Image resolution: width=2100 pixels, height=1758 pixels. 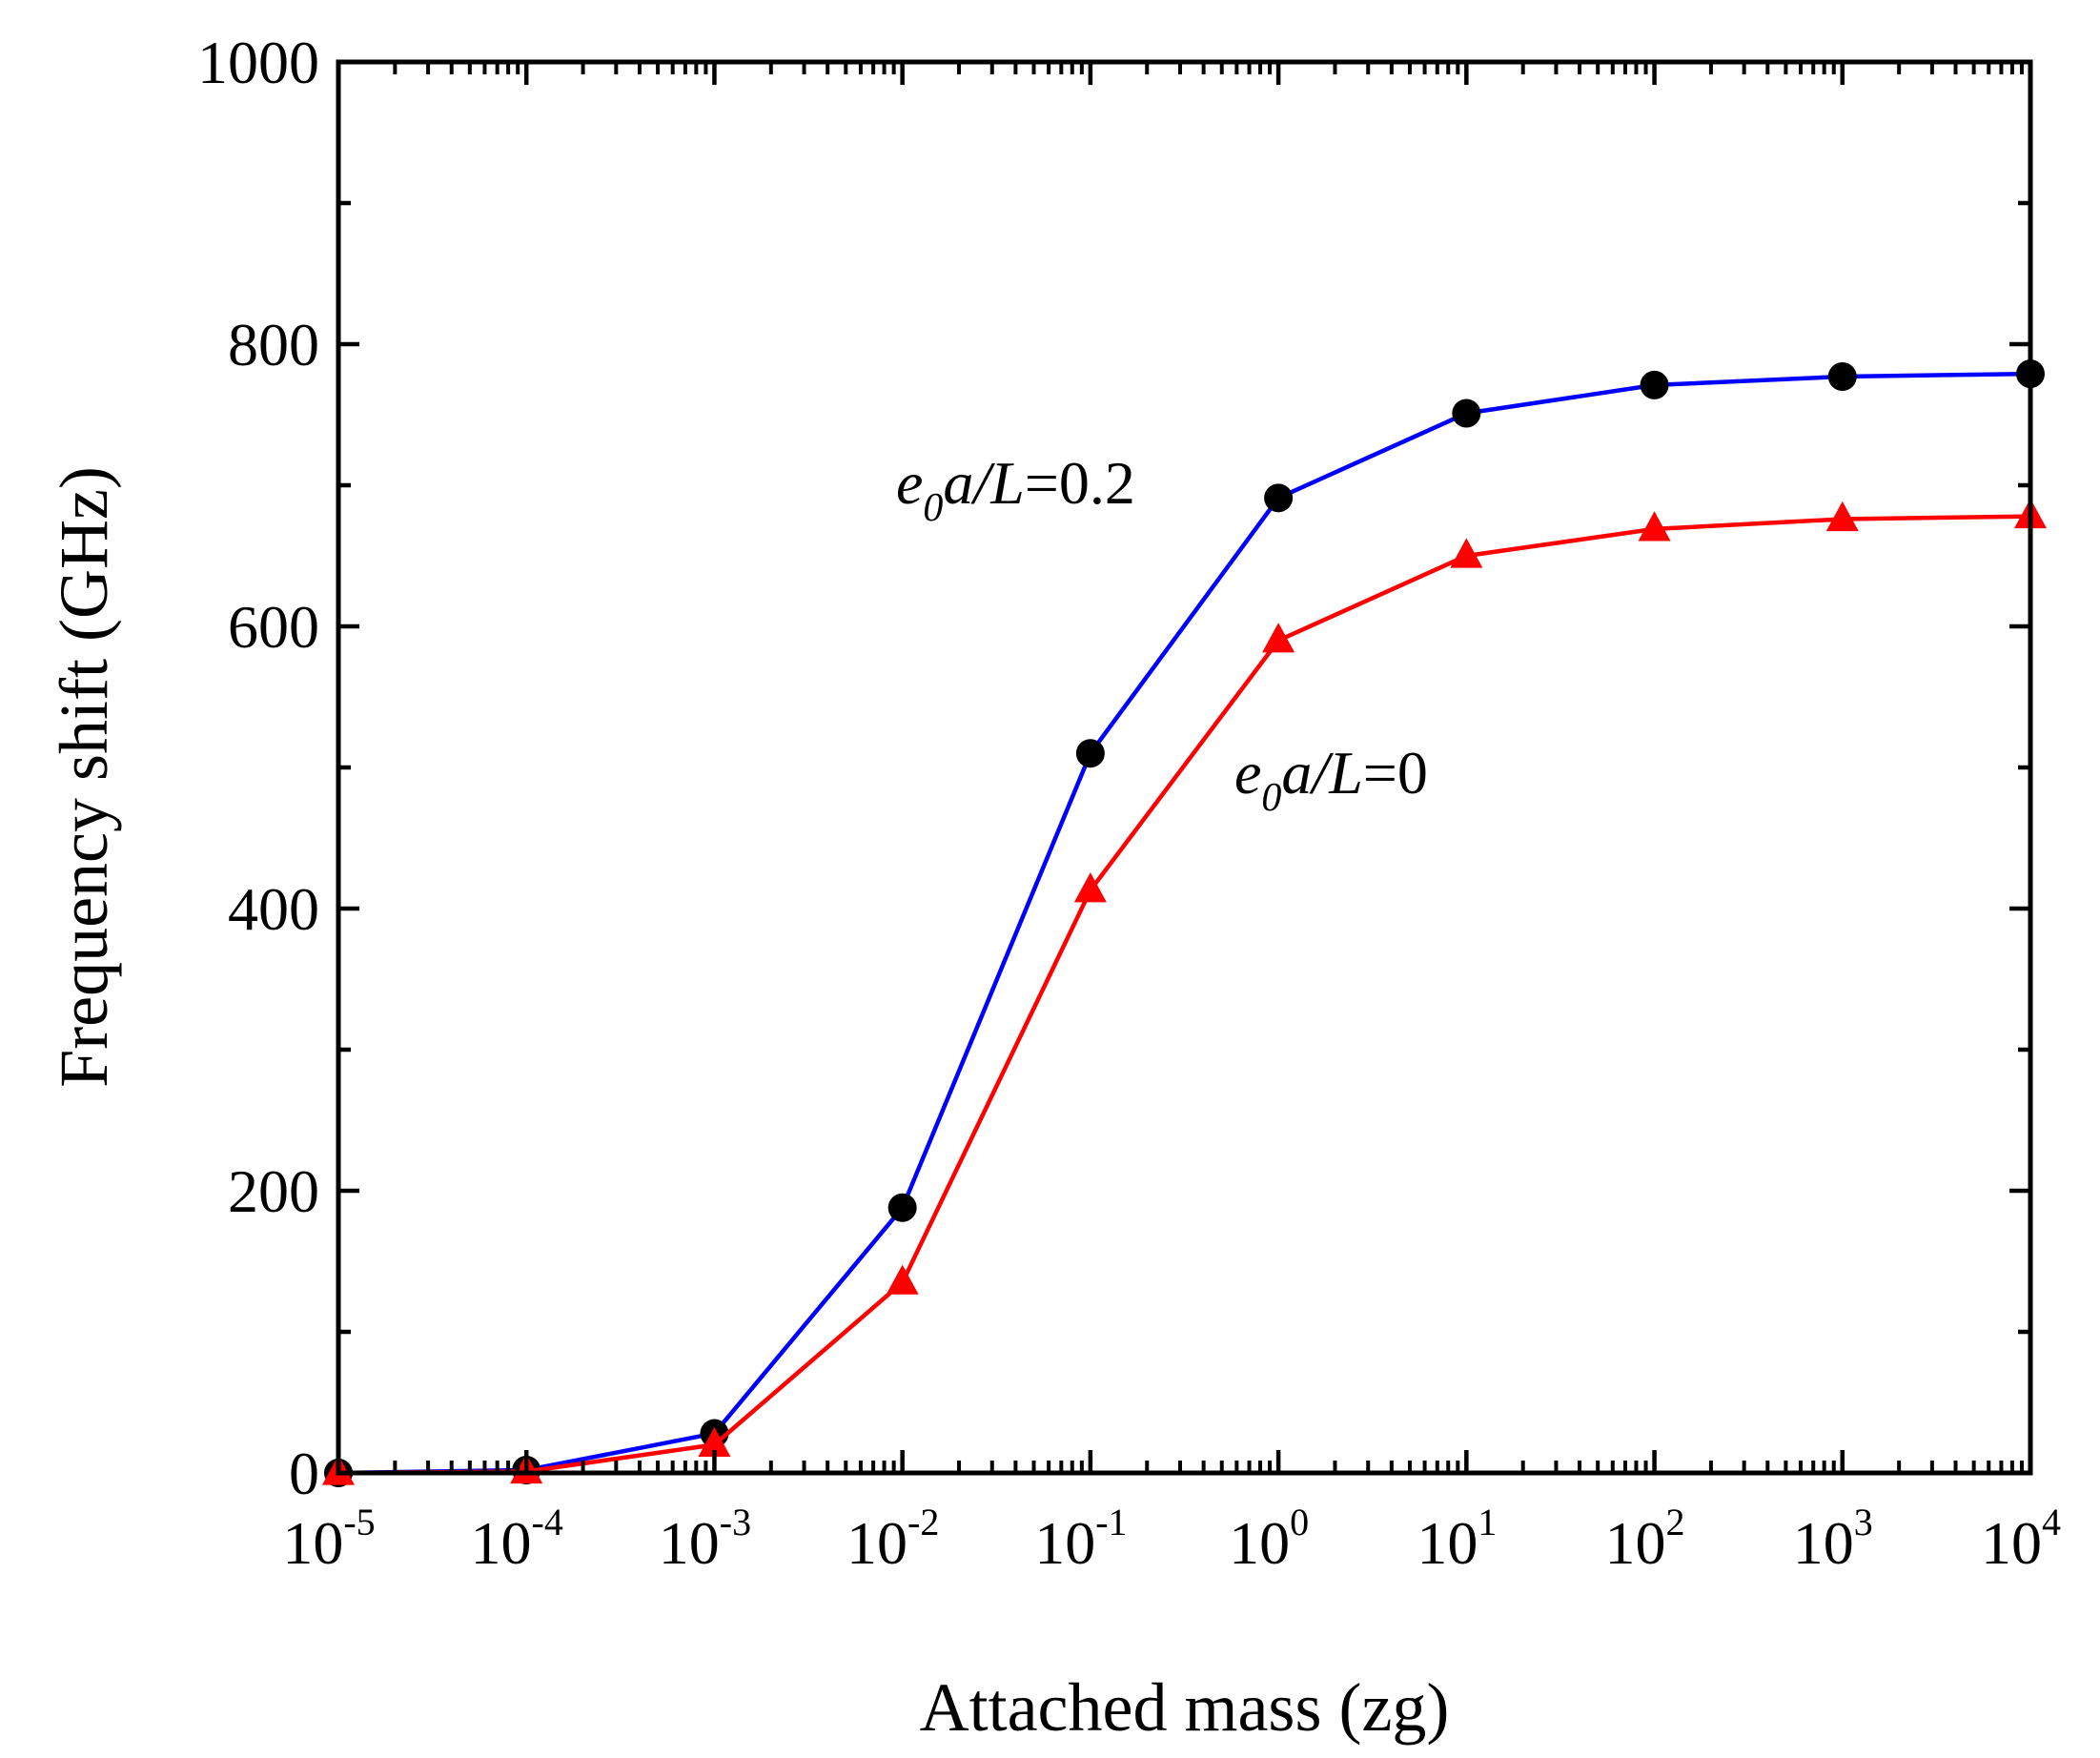 I want to click on y-tick-label: 0, so click(x=304, y=1473).